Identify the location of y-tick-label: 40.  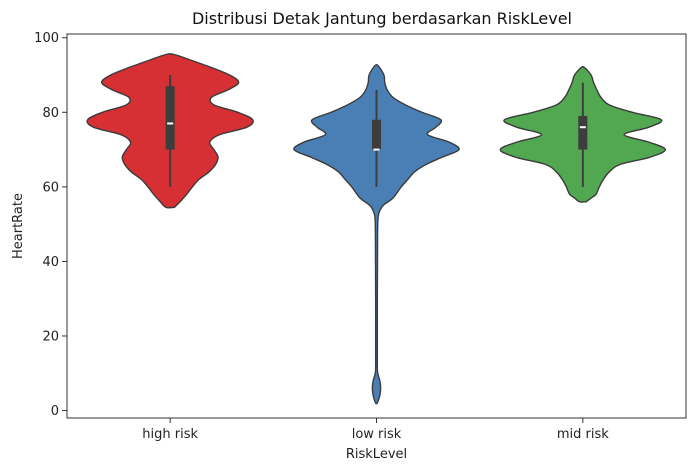
(50, 262).